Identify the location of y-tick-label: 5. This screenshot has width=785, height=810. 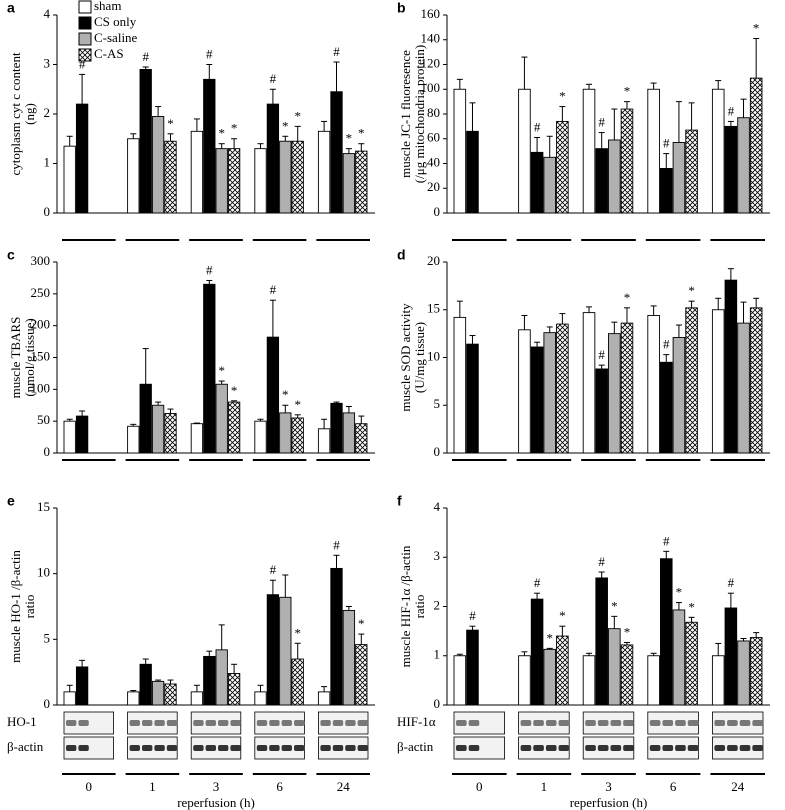
(437, 403).